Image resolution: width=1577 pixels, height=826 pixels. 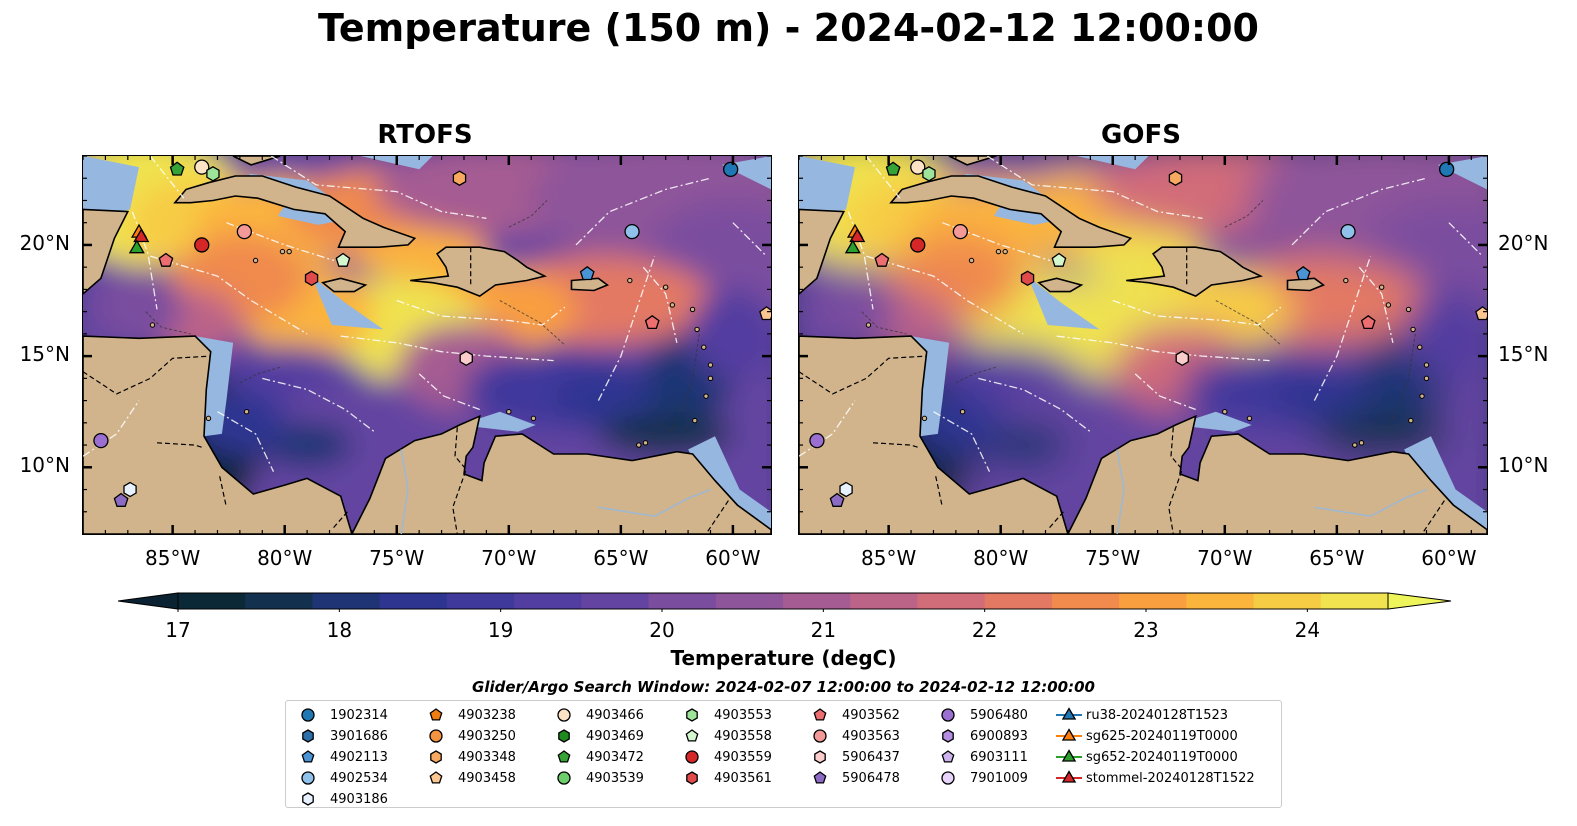 I want to click on lon-tick-label: 85°W, so click(x=173, y=558).